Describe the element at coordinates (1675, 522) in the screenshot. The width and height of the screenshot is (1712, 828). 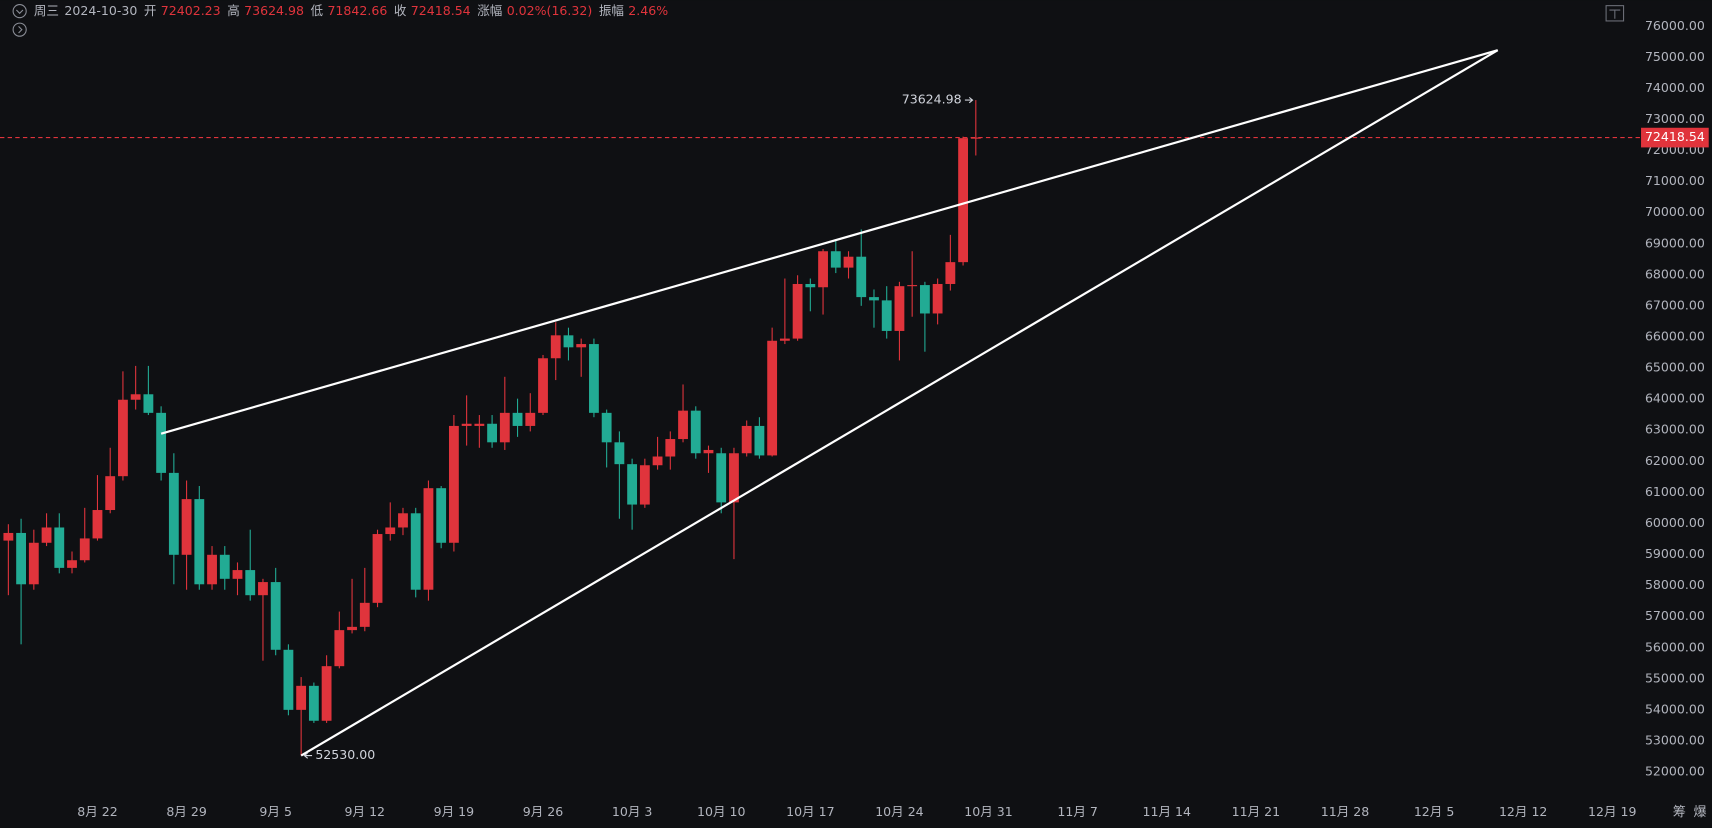
I see `y-tick-label: 60000.00` at that location.